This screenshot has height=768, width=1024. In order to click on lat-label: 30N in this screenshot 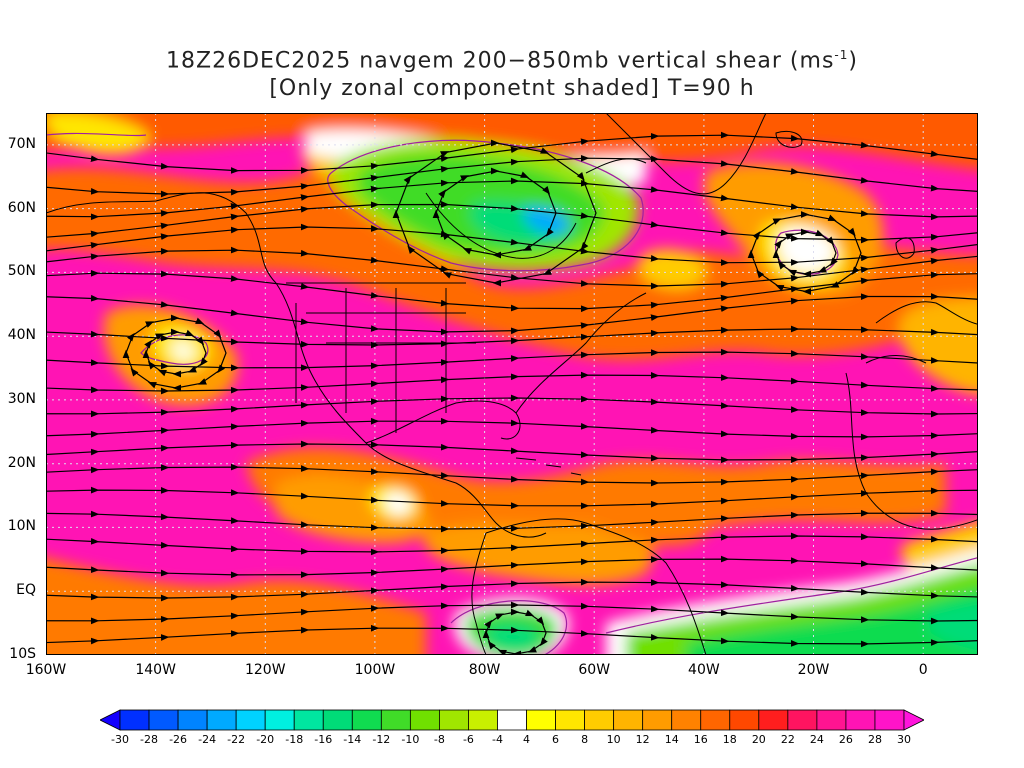, I will do `click(21, 398)`.